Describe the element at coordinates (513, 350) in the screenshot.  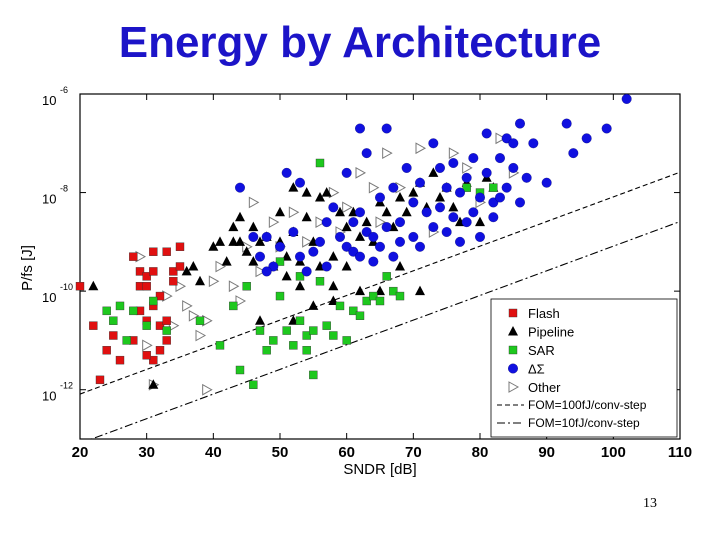
I see `legend-marker-sar` at that location.